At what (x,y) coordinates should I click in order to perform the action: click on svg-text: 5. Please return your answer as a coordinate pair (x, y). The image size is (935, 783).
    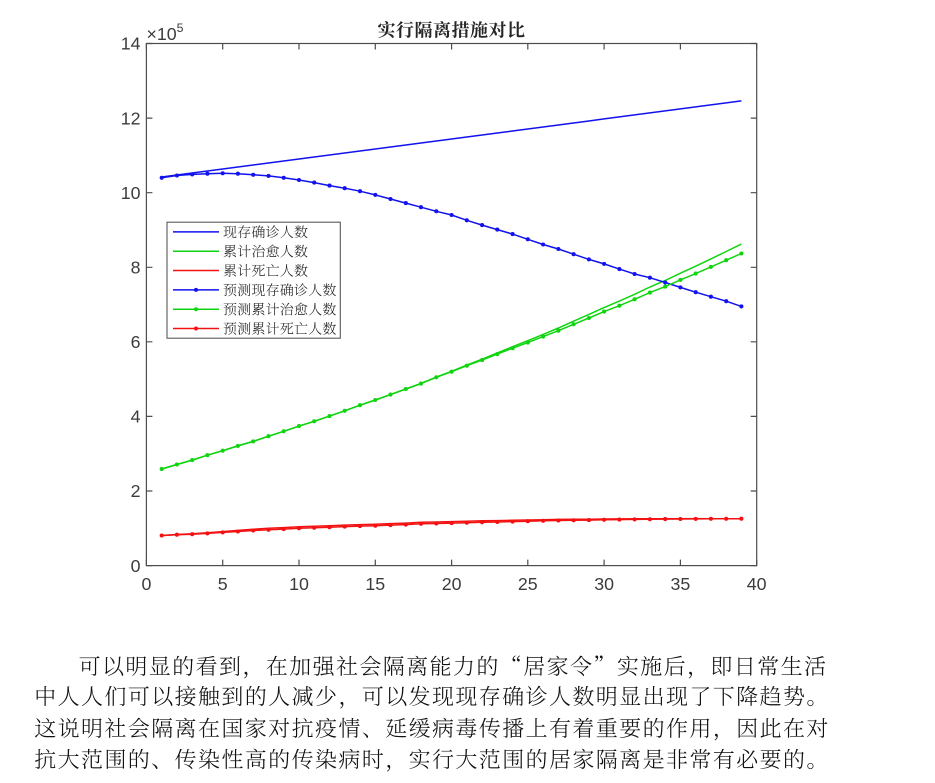
    Looking at the image, I should click on (223, 584).